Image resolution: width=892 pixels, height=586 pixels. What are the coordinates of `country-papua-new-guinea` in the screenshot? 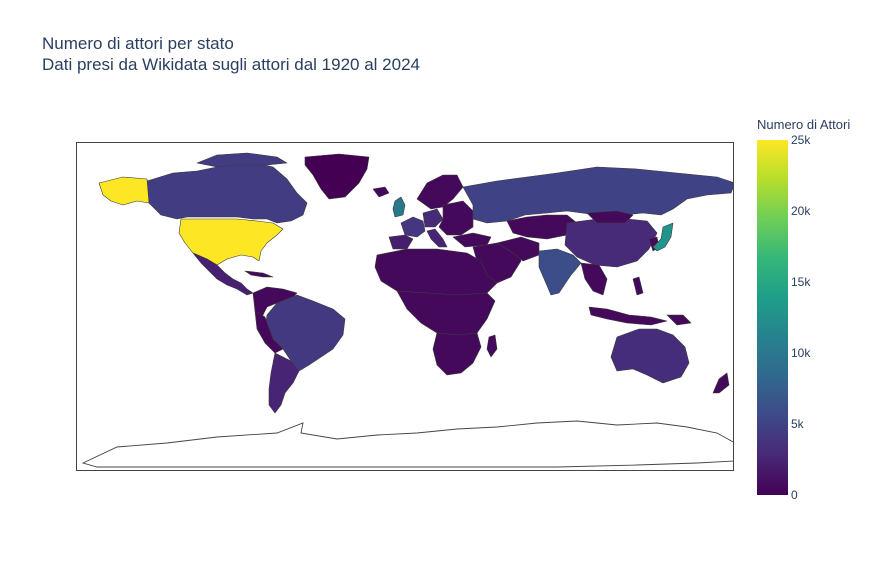 It's located at (679, 320).